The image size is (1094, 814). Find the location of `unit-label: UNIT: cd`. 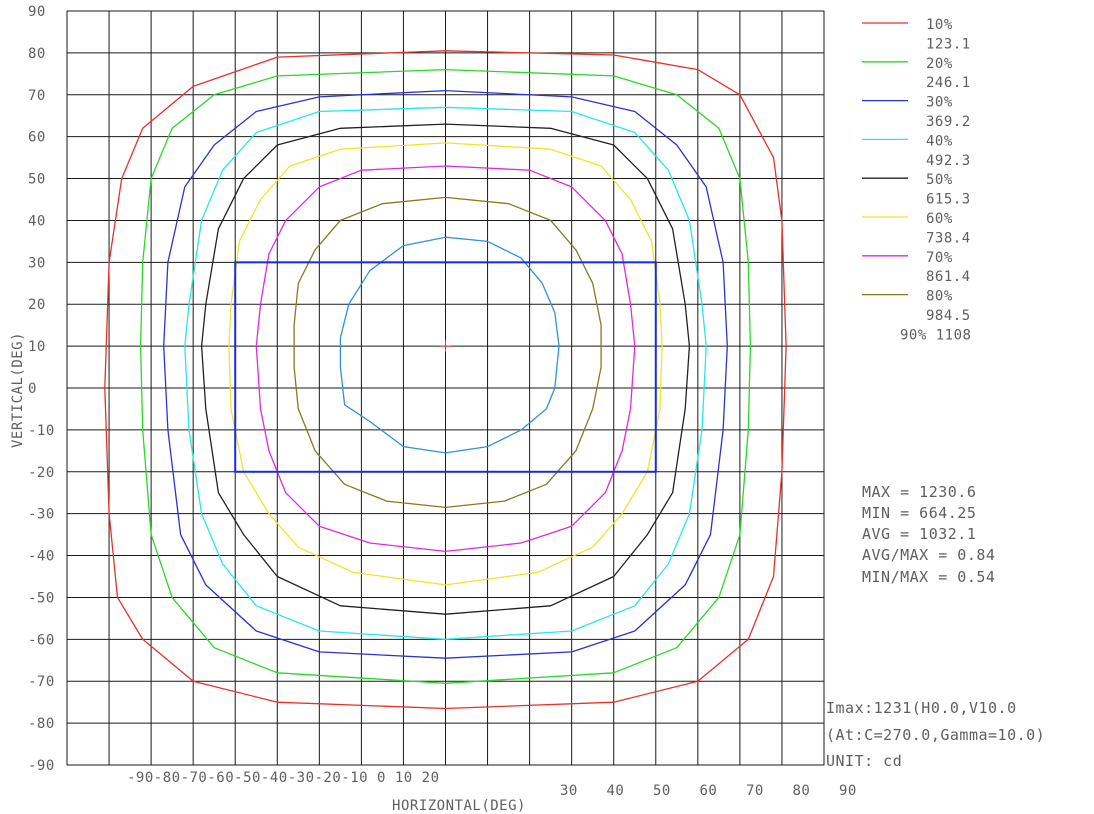

unit-label: UNIT: cd is located at coordinates (864, 761).